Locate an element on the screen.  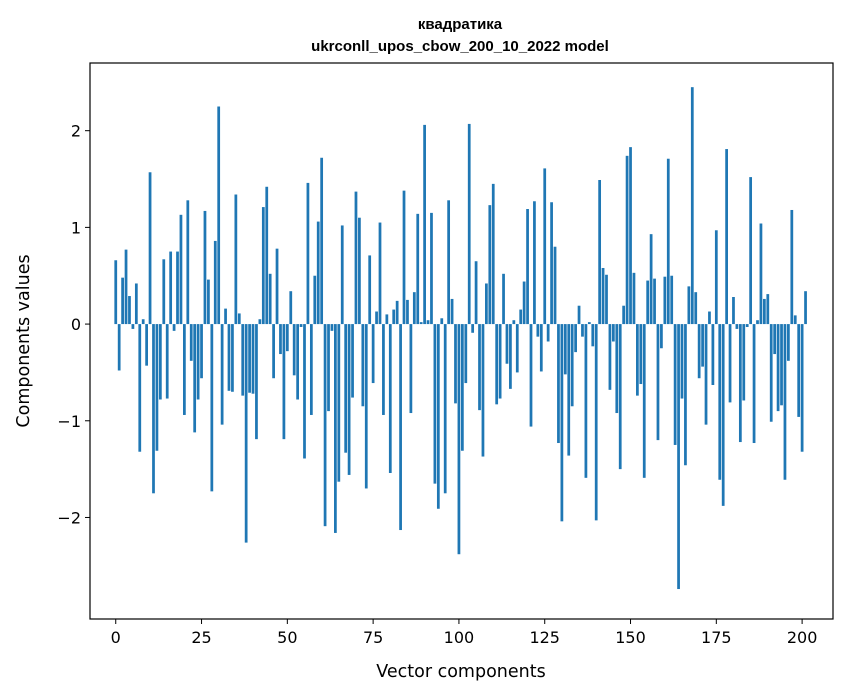
y-axis-ticks: −2 −1 0 1 2 is located at coordinates (73, 324).